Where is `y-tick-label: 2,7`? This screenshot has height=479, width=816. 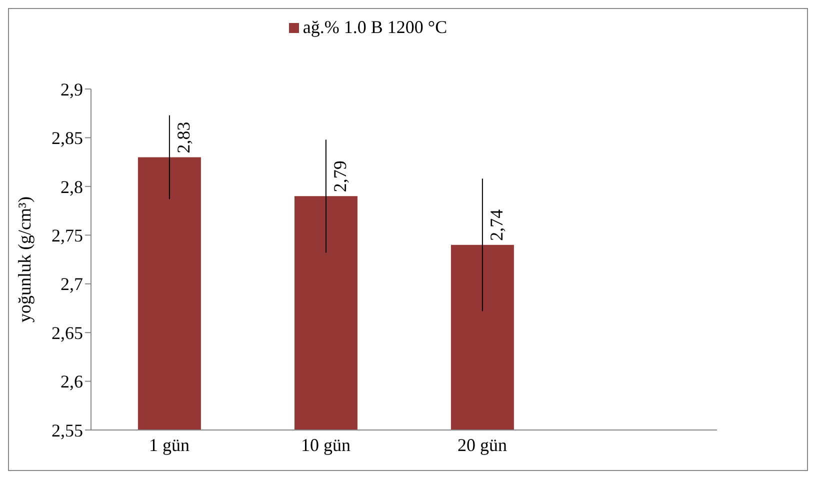 y-tick-label: 2,7 is located at coordinates (71, 284).